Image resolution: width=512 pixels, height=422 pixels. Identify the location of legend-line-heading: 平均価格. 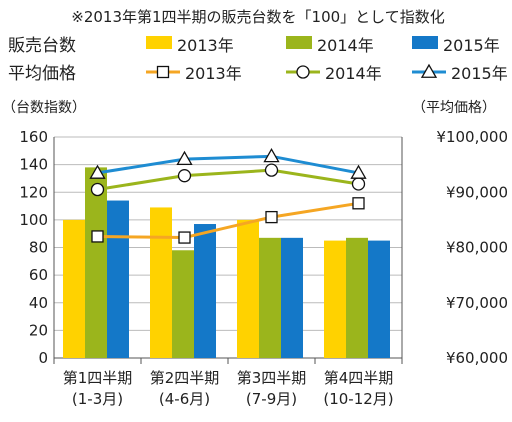
(42, 74).